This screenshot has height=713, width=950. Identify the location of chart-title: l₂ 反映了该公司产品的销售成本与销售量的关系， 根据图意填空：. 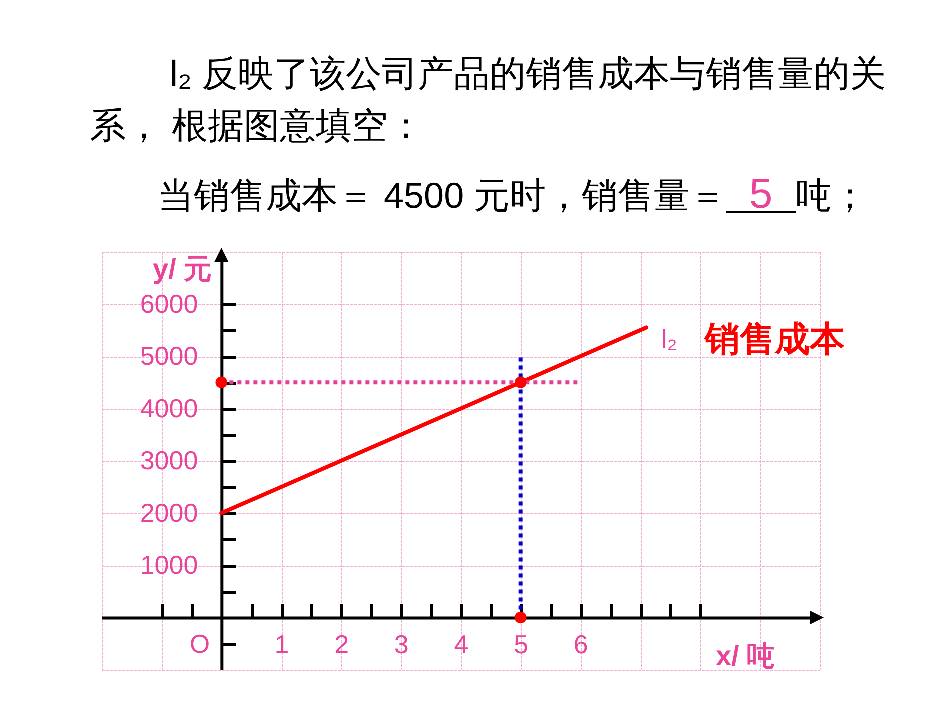
(488, 100).